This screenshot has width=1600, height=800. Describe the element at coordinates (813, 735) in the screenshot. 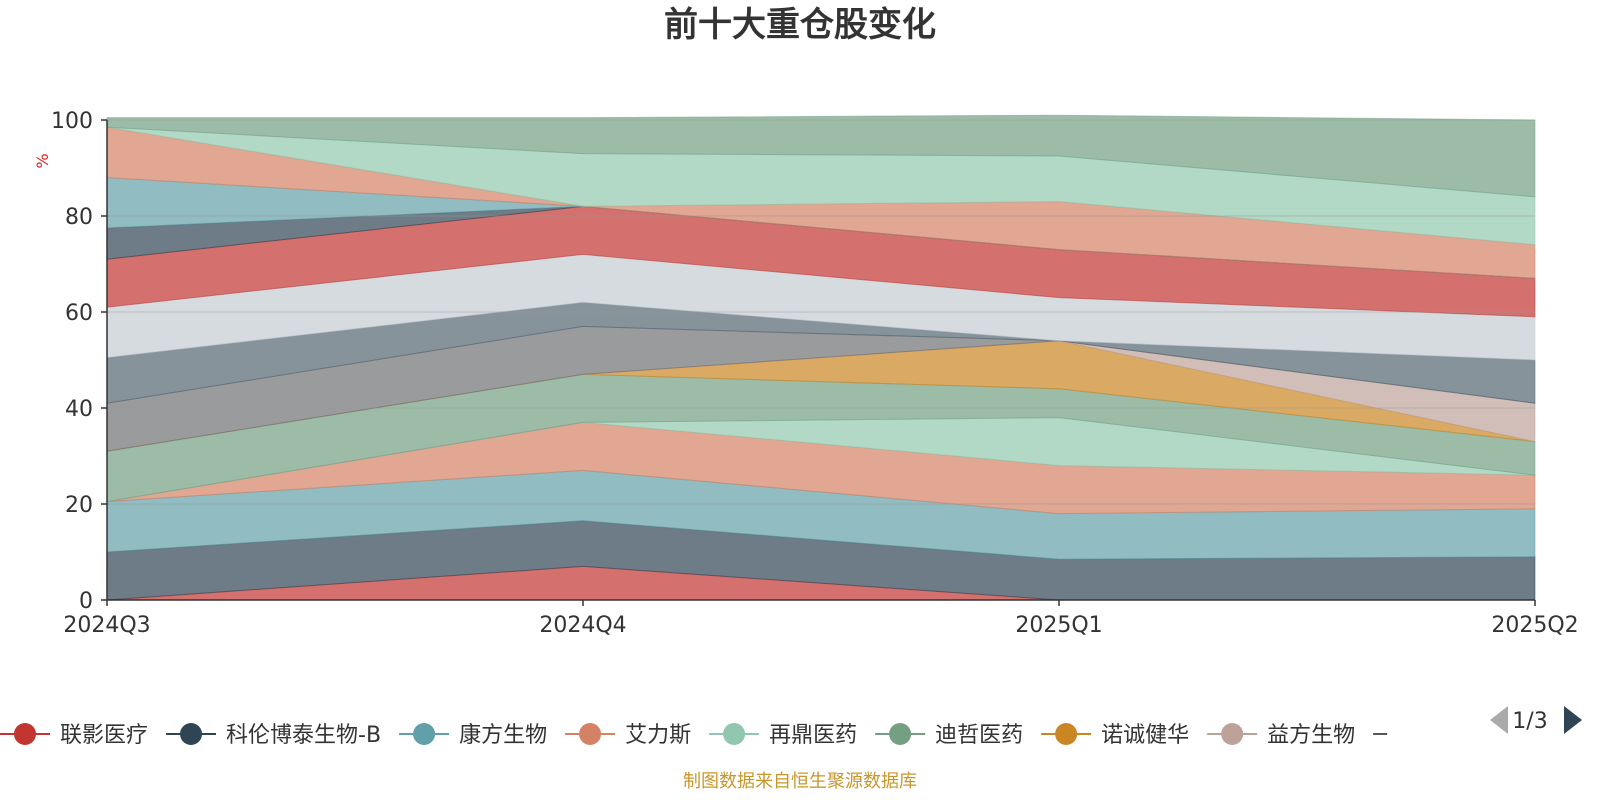

I see `legend-label: 再鼎医药` at that location.